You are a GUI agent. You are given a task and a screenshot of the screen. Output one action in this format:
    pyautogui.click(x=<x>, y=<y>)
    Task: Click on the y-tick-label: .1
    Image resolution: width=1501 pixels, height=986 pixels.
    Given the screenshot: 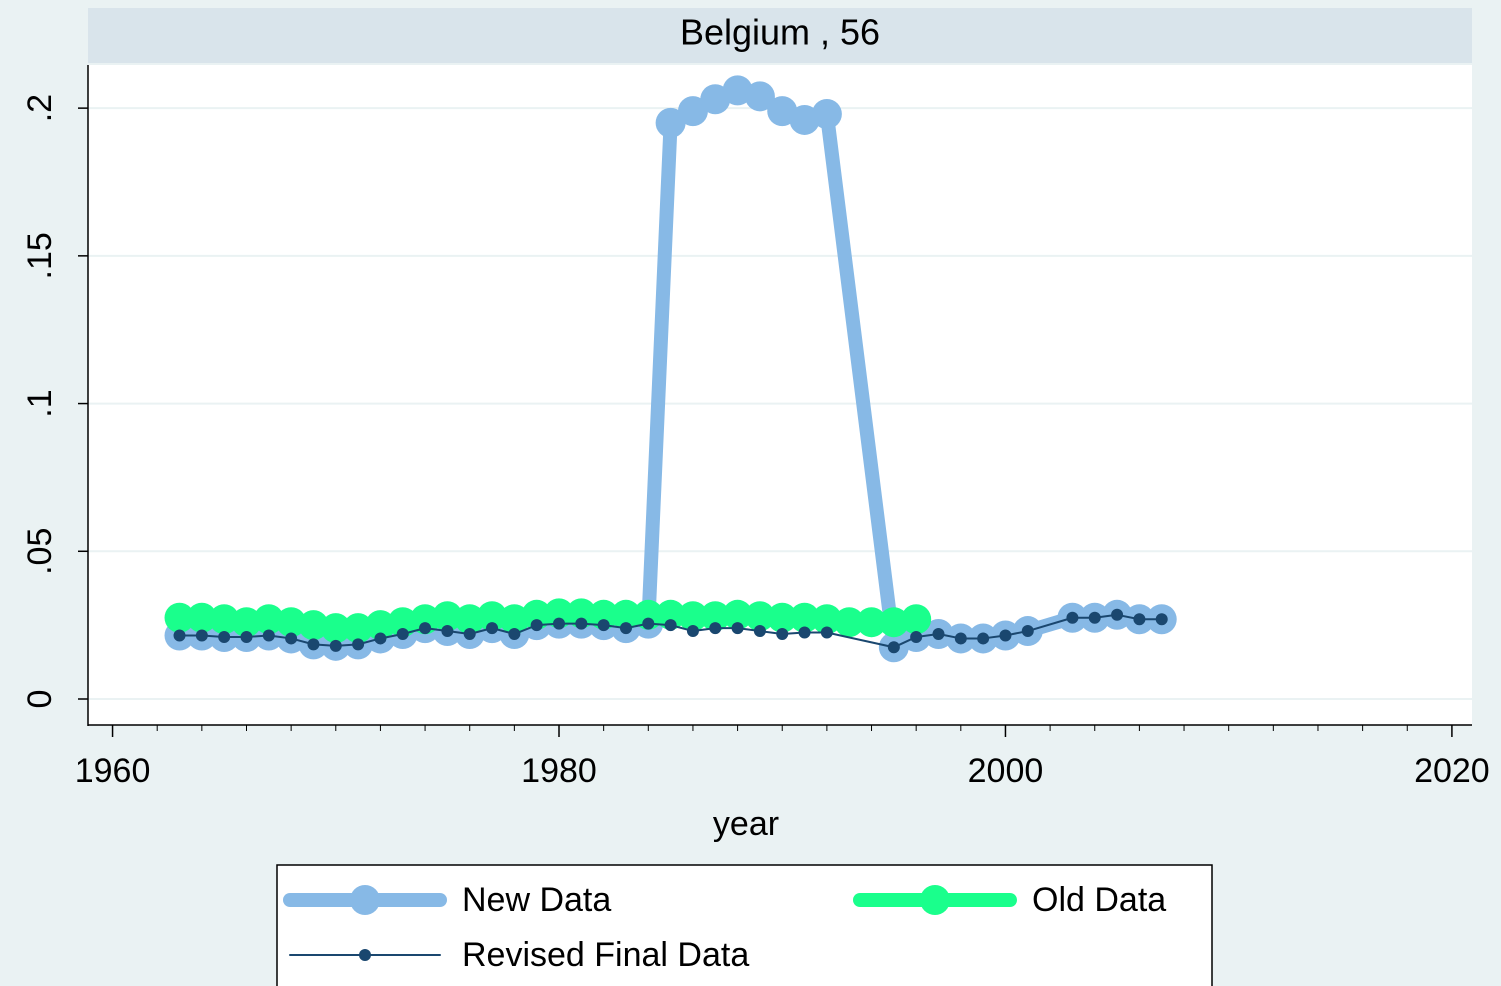 What is the action you would take?
    pyautogui.click(x=40, y=403)
    